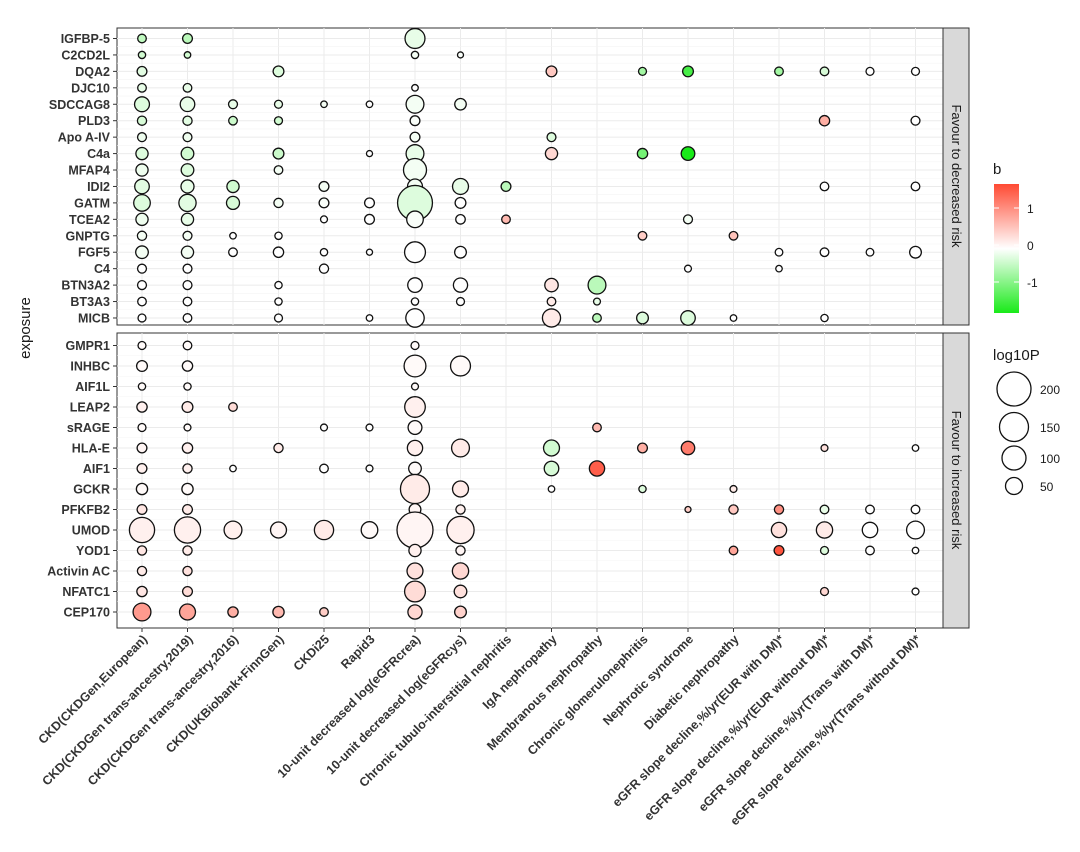  Describe the element at coordinates (648, 680) in the screenshot. I see `x-tick-label: Nephrotic syndrome` at that location.